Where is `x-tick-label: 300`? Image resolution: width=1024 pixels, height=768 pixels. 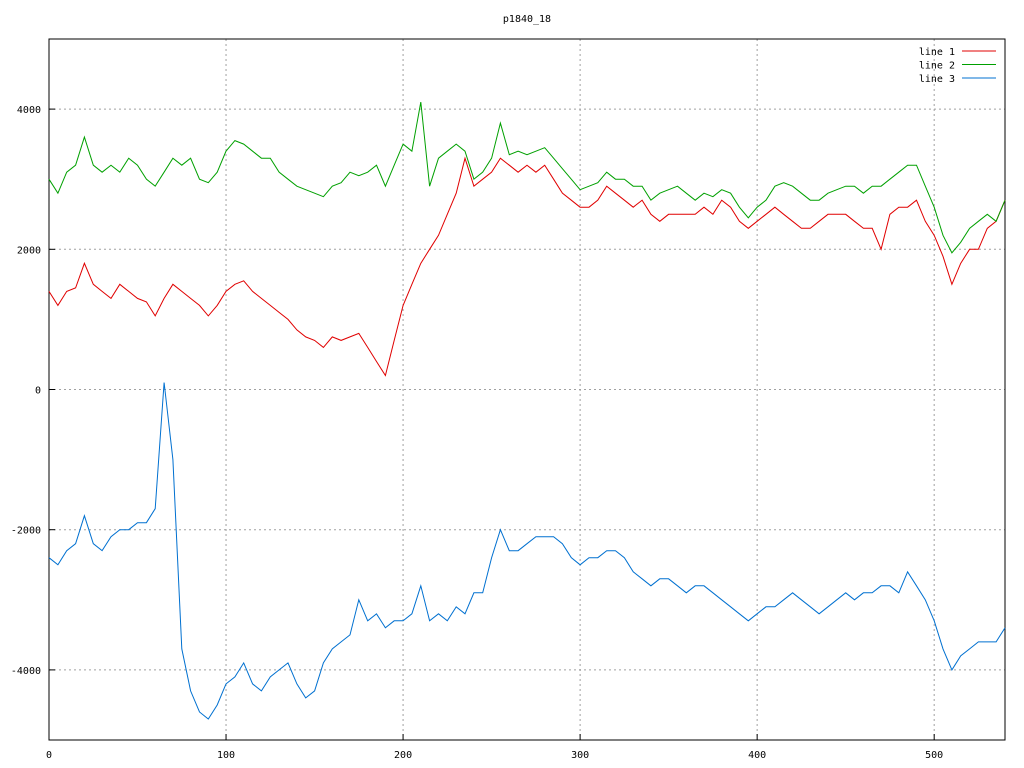
x-tick-label: 300 is located at coordinates (580, 755).